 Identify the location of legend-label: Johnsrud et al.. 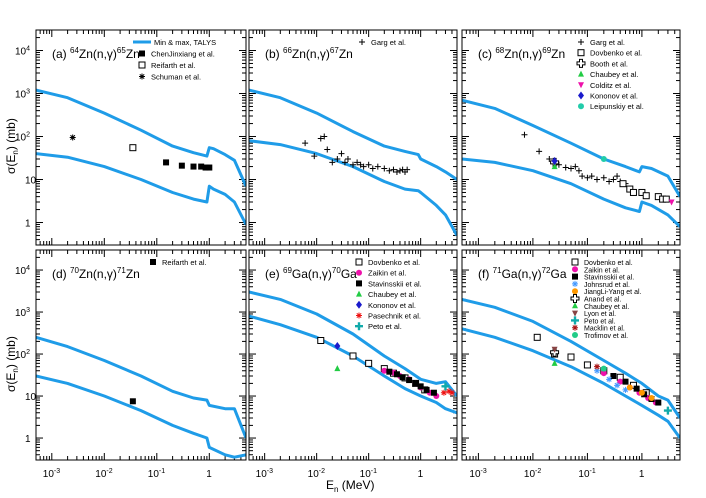
(607, 285).